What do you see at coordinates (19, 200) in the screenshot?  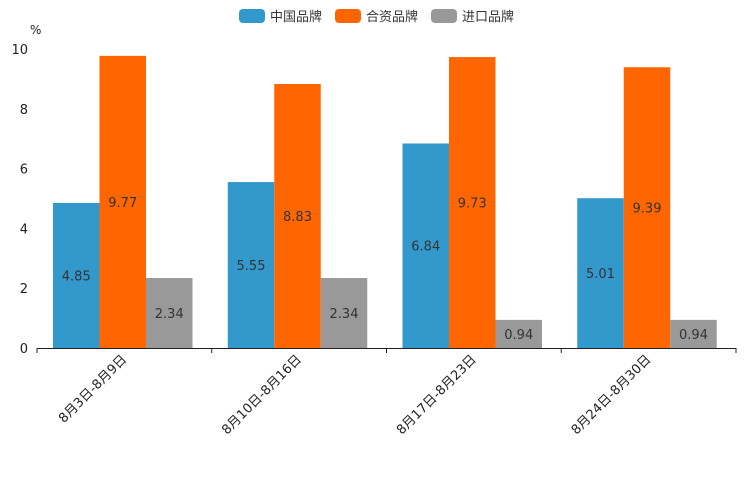 I see `y-axis: 0 2 4 6 8 10` at bounding box center [19, 200].